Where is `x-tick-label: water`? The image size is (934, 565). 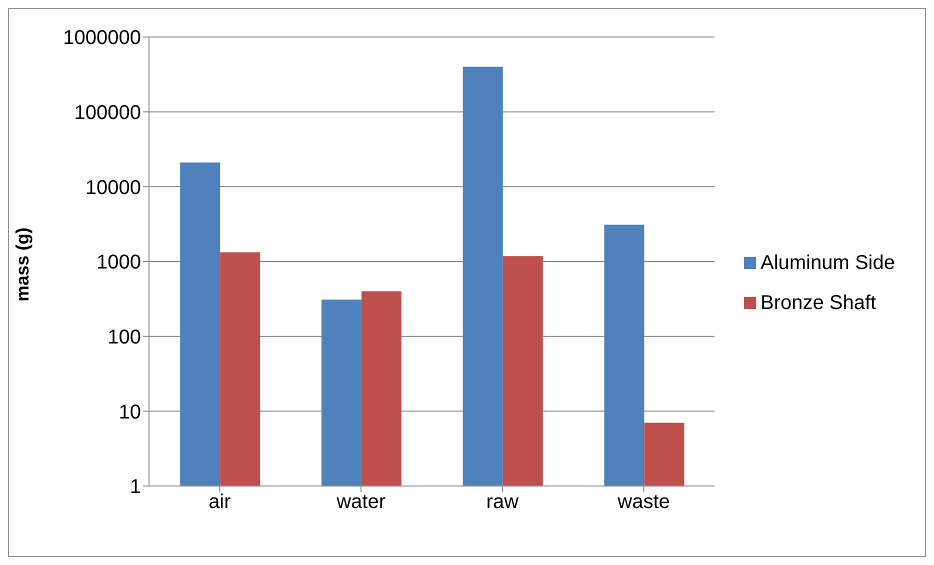
x-tick-label: water is located at coordinates (361, 502).